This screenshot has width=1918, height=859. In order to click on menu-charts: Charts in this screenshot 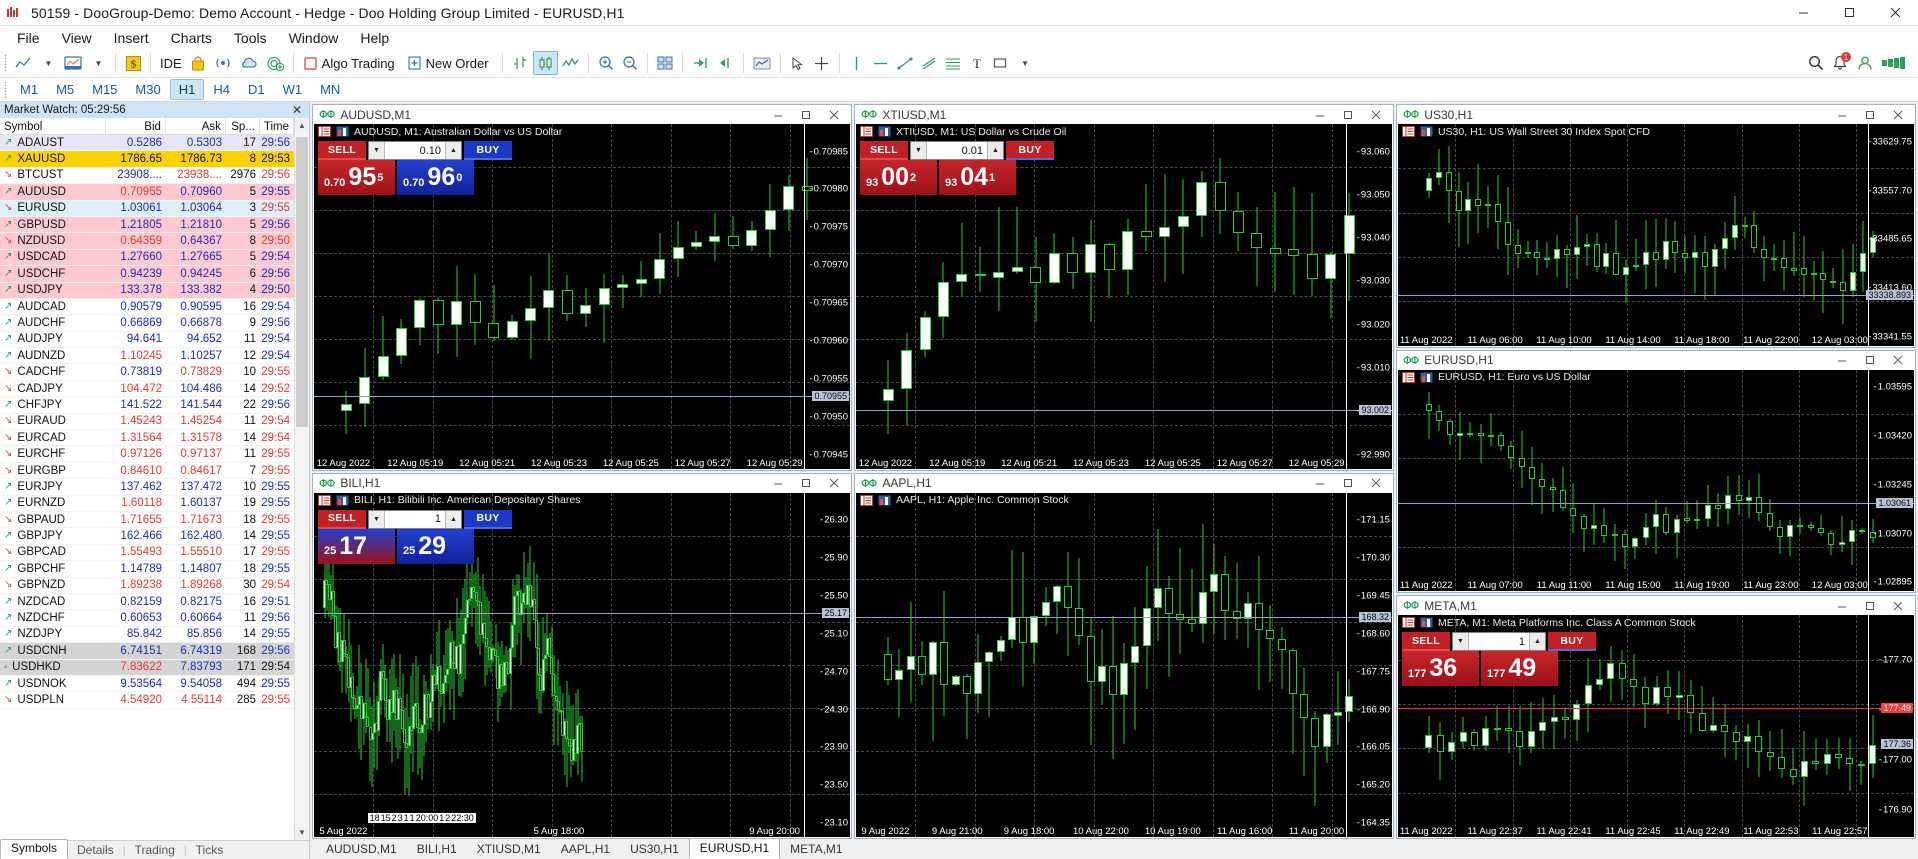, I will do `click(191, 37)`.